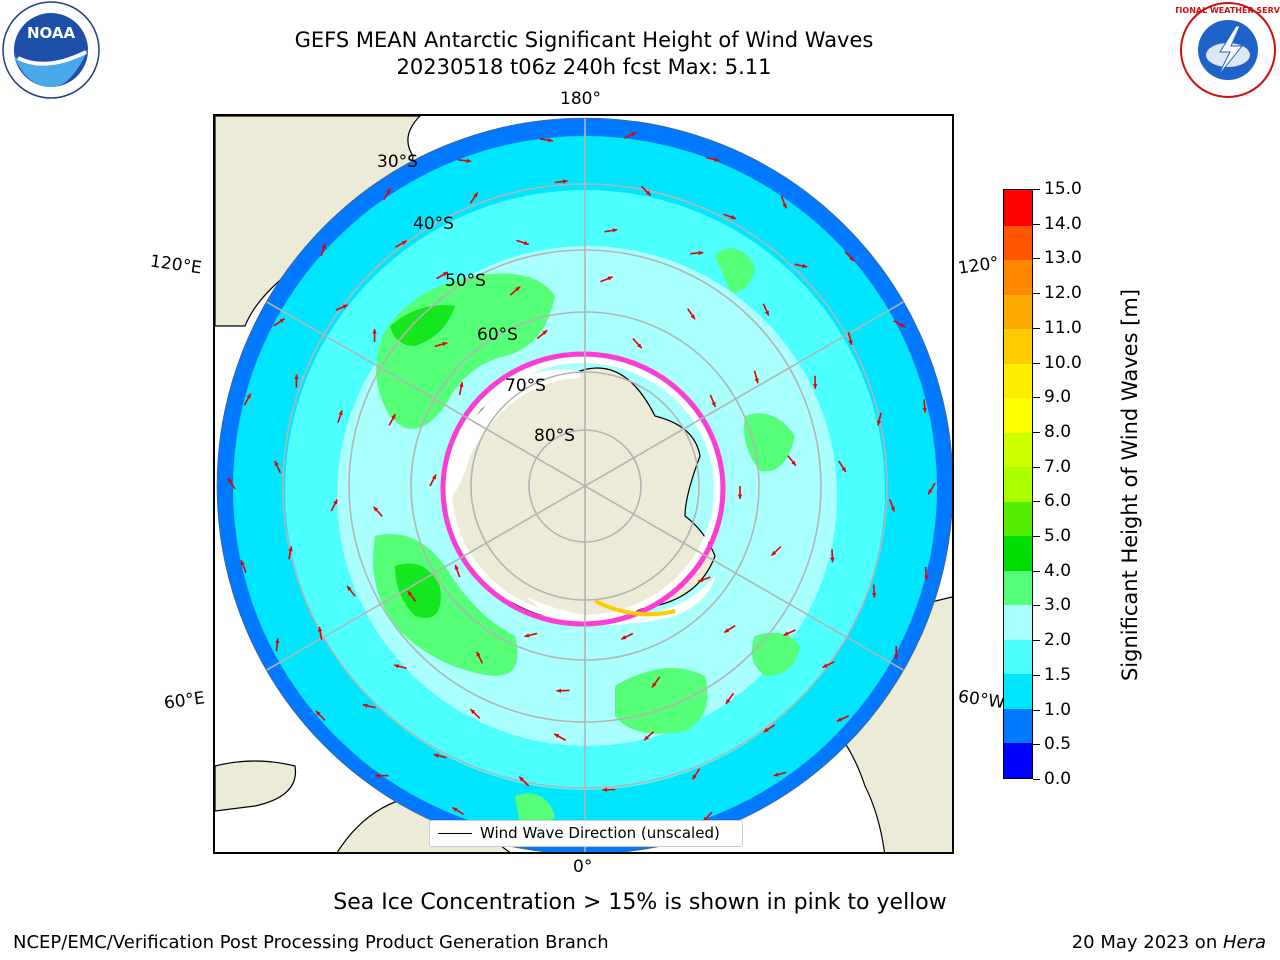  What do you see at coordinates (1058, 779) in the screenshot?
I see `colorbar-tick-label: 0.0` at bounding box center [1058, 779].